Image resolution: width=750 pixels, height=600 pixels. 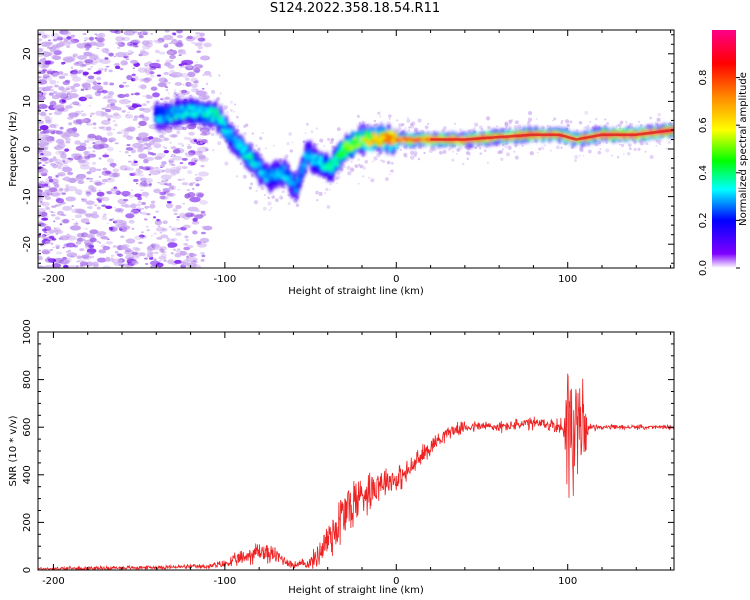 What do you see at coordinates (27, 331) in the screenshot?
I see `y-tick-label: 1000` at bounding box center [27, 331].